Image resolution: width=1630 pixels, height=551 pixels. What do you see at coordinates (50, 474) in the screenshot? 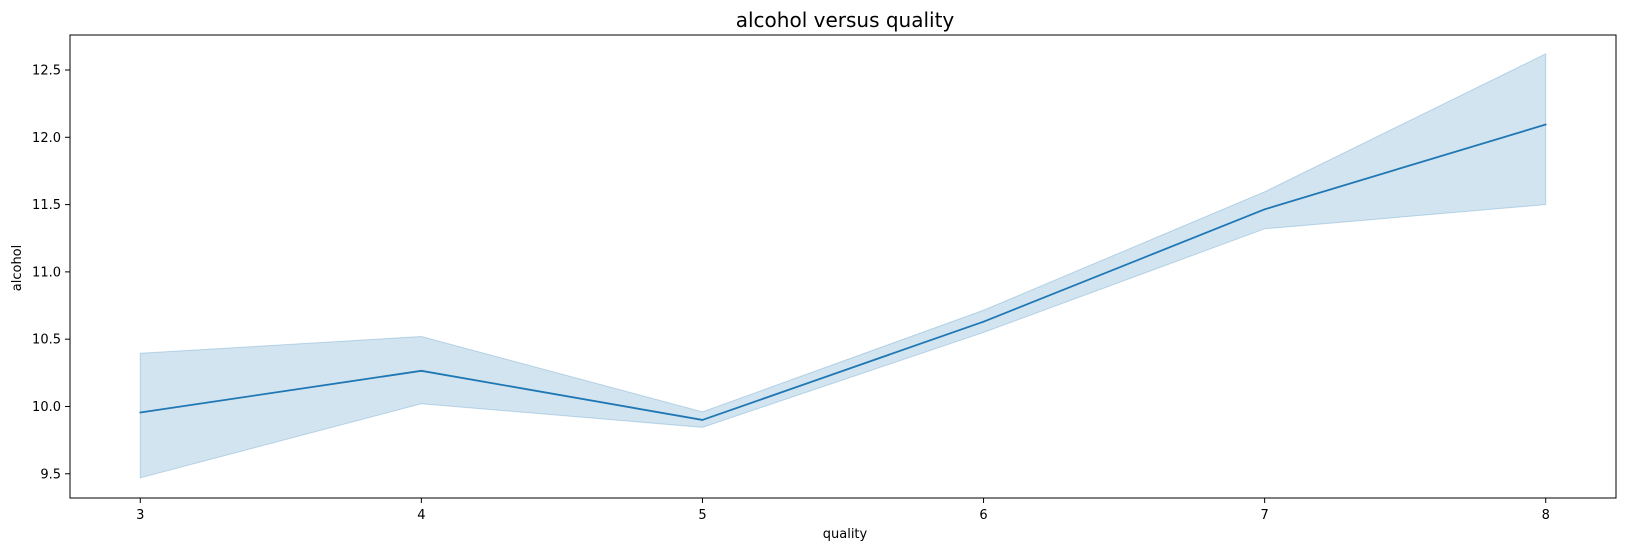
I see `y-tick-label: 9.5` at bounding box center [50, 474].